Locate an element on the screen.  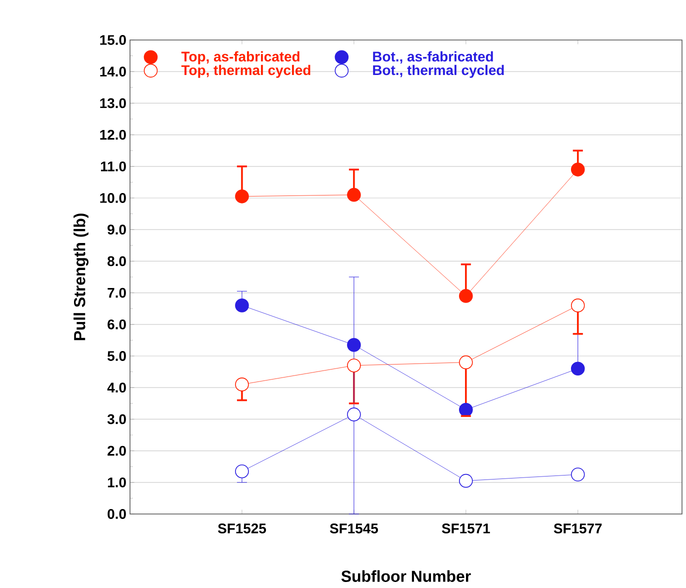
x-tick-label: SF1577 is located at coordinates (578, 529).